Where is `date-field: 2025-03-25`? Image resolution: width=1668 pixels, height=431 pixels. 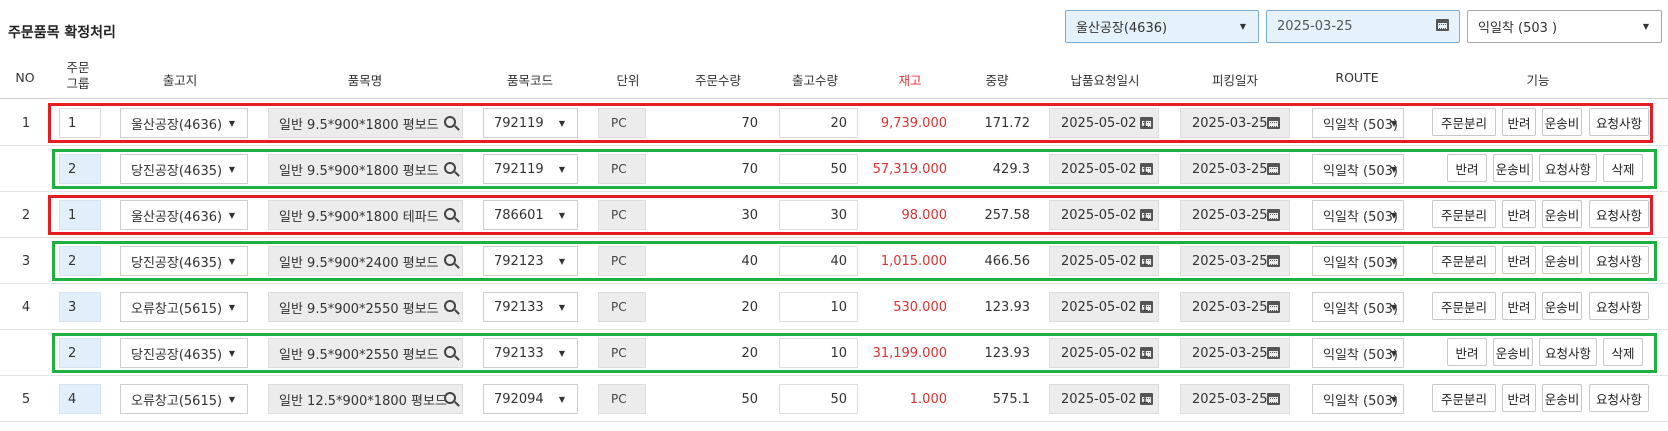 date-field: 2025-03-25 is located at coordinates (1363, 26).